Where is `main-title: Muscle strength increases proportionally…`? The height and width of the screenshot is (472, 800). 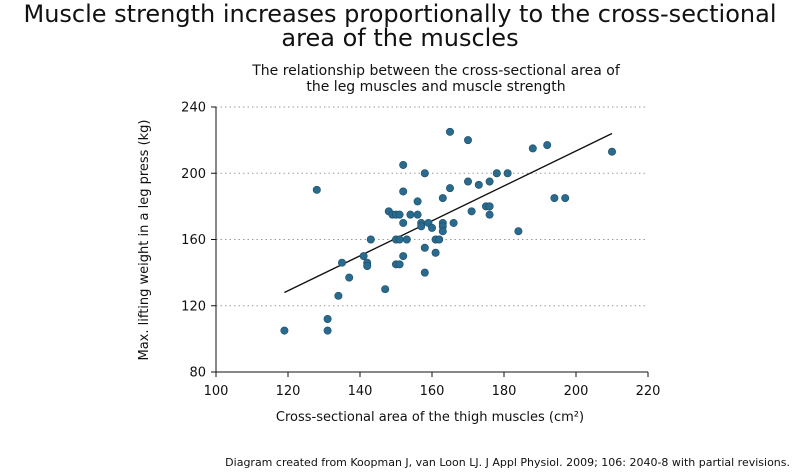 main-title: Muscle strength increases proportionally… is located at coordinates (400, 26).